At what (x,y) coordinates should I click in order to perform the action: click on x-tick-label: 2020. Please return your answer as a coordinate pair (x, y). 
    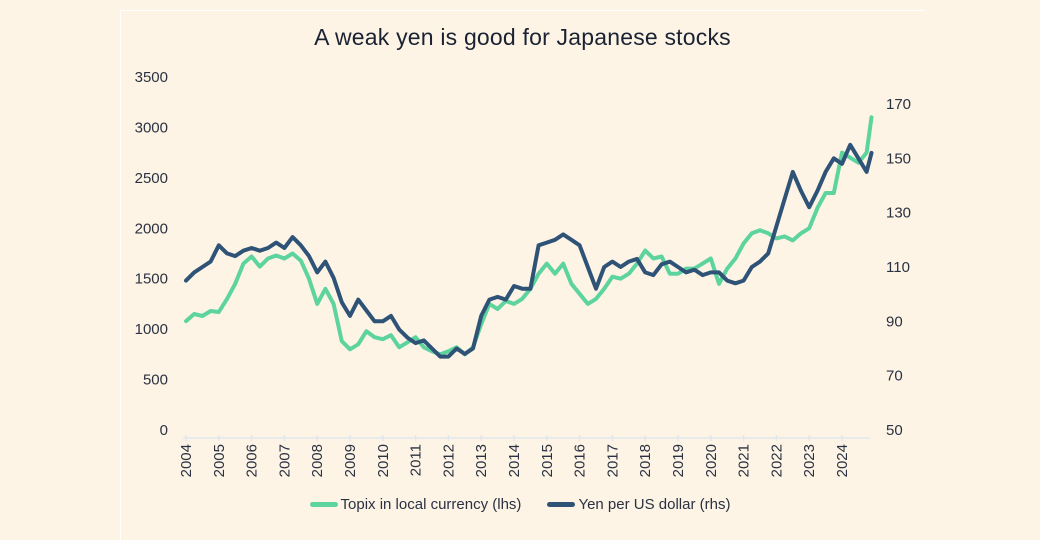
    Looking at the image, I should click on (711, 460).